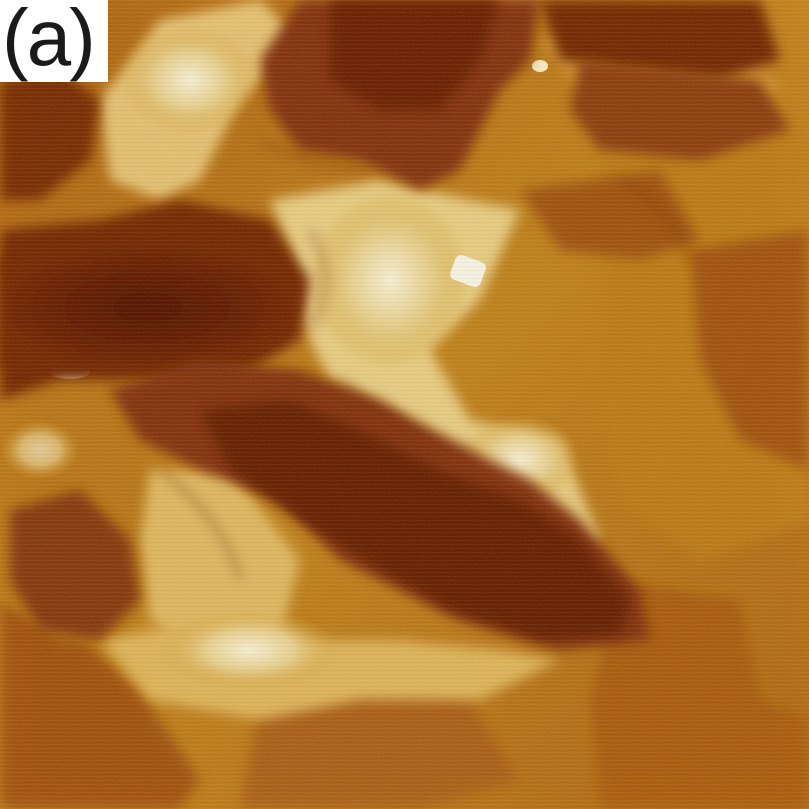  What do you see at coordinates (49, 41) in the screenshot?
I see `panel-label: (a)` at bounding box center [49, 41].